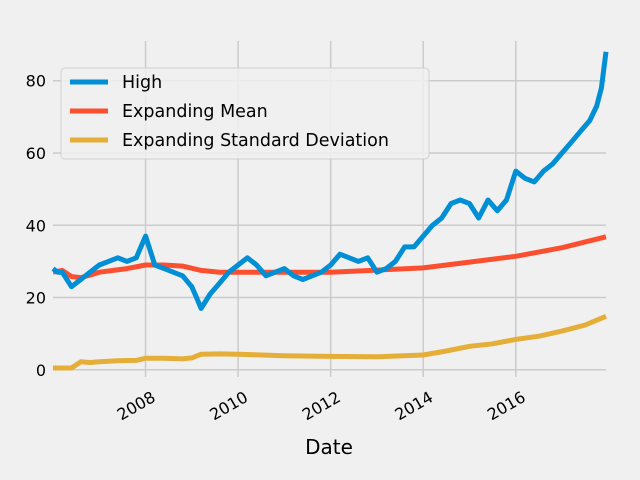  I want to click on legend-label: Expanding Standard Deviation, so click(255, 141).